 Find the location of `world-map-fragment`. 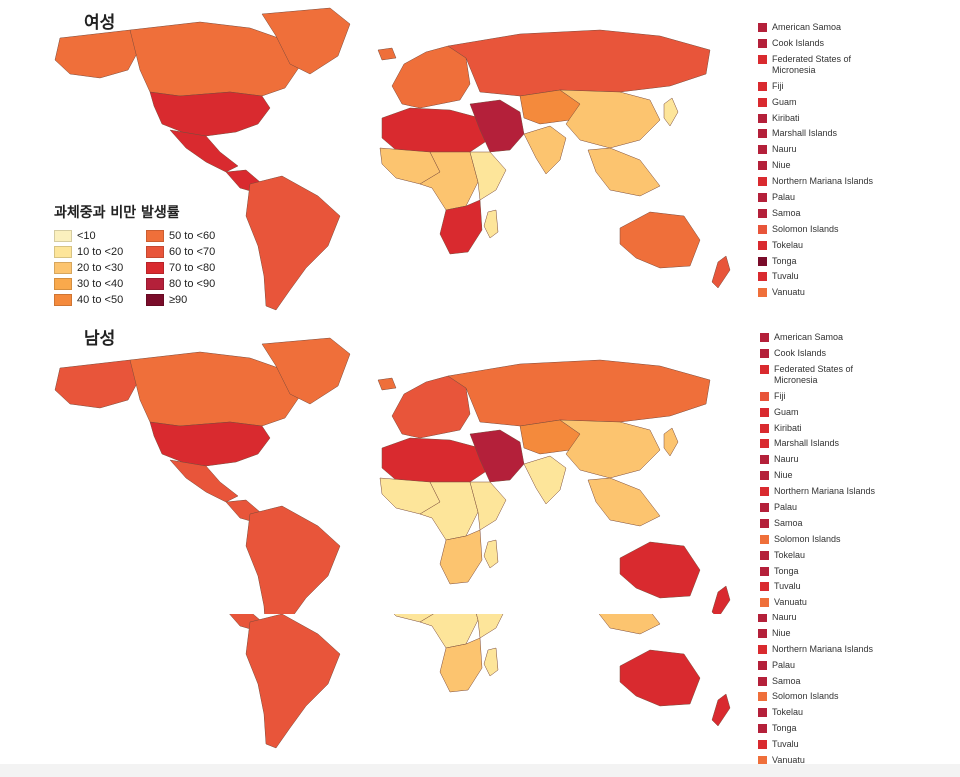

world-map-fragment is located at coordinates (480, 681).